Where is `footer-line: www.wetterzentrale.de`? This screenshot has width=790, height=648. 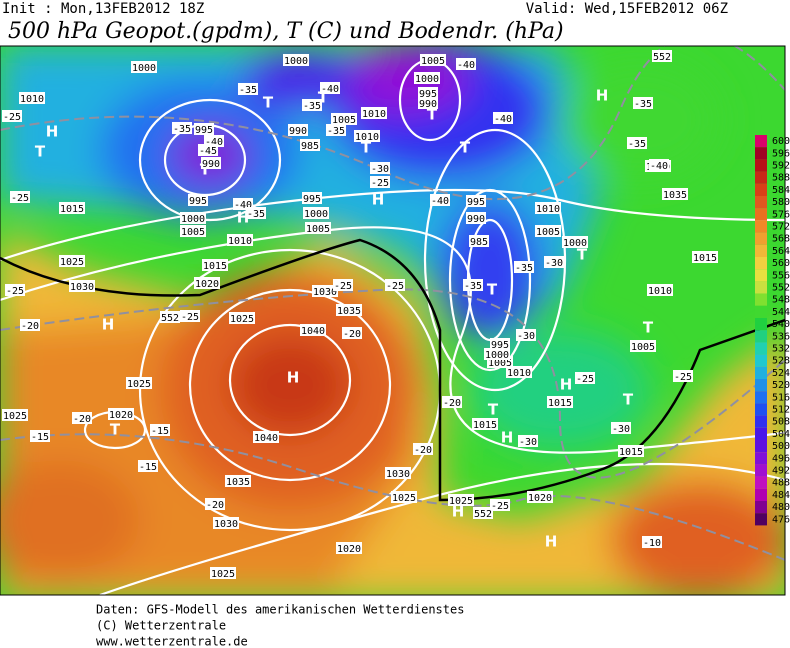
footer-line: www.wetterzentrale.de is located at coordinates (172, 641).